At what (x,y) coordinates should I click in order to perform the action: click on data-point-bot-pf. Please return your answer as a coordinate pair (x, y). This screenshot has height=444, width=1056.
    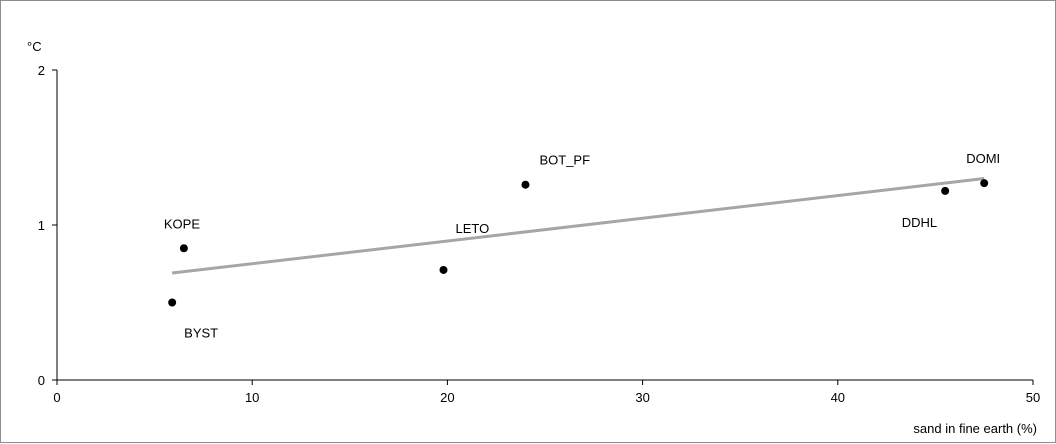
    Looking at the image, I should click on (525, 184).